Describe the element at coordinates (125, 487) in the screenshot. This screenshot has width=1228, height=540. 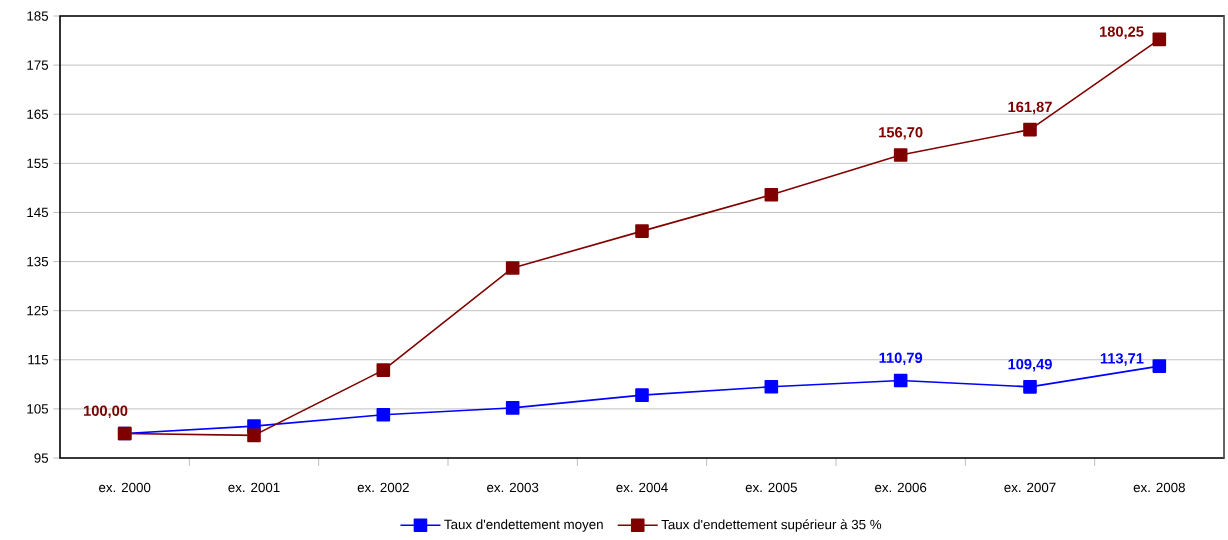
I see `x-tick-label: ex. 2000` at that location.